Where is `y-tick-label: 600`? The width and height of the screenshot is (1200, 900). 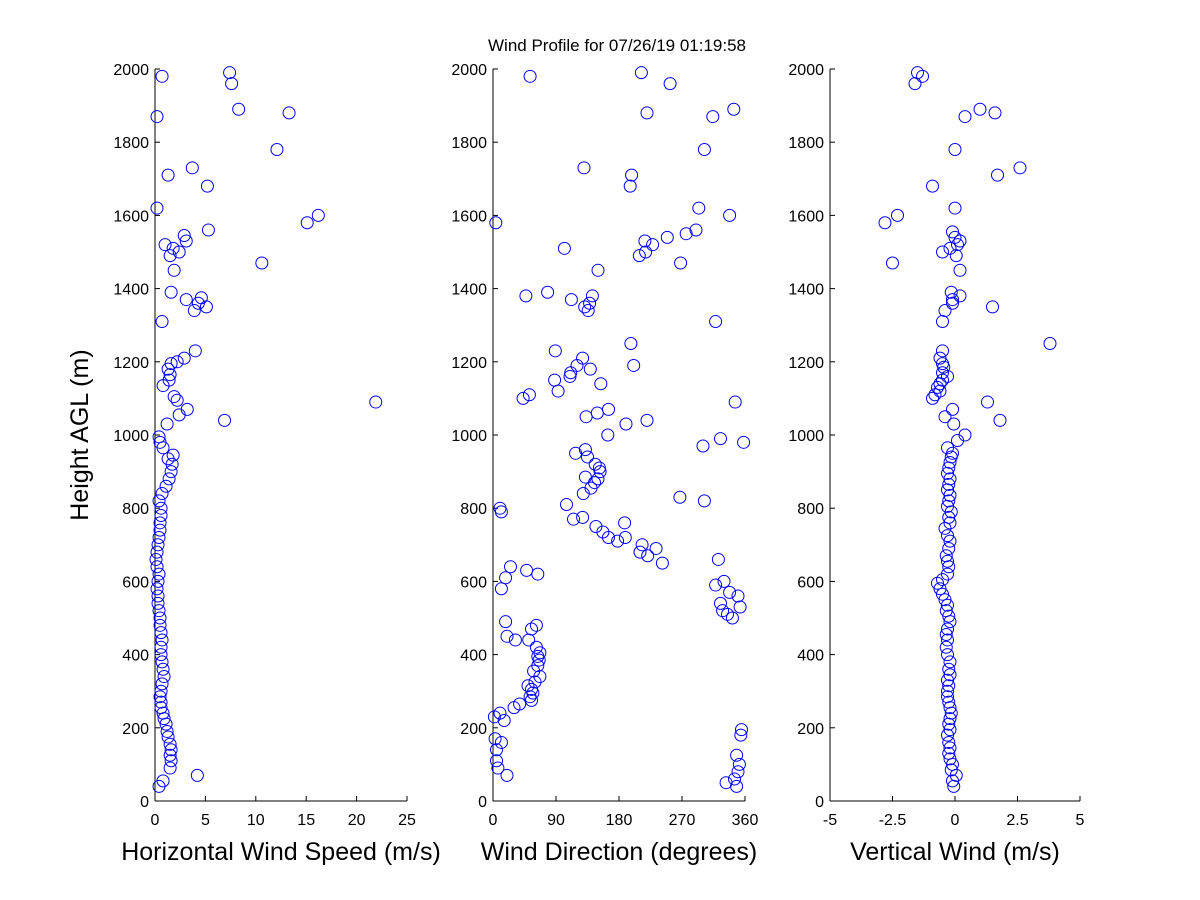
y-tick-label: 600 is located at coordinates (135, 582).